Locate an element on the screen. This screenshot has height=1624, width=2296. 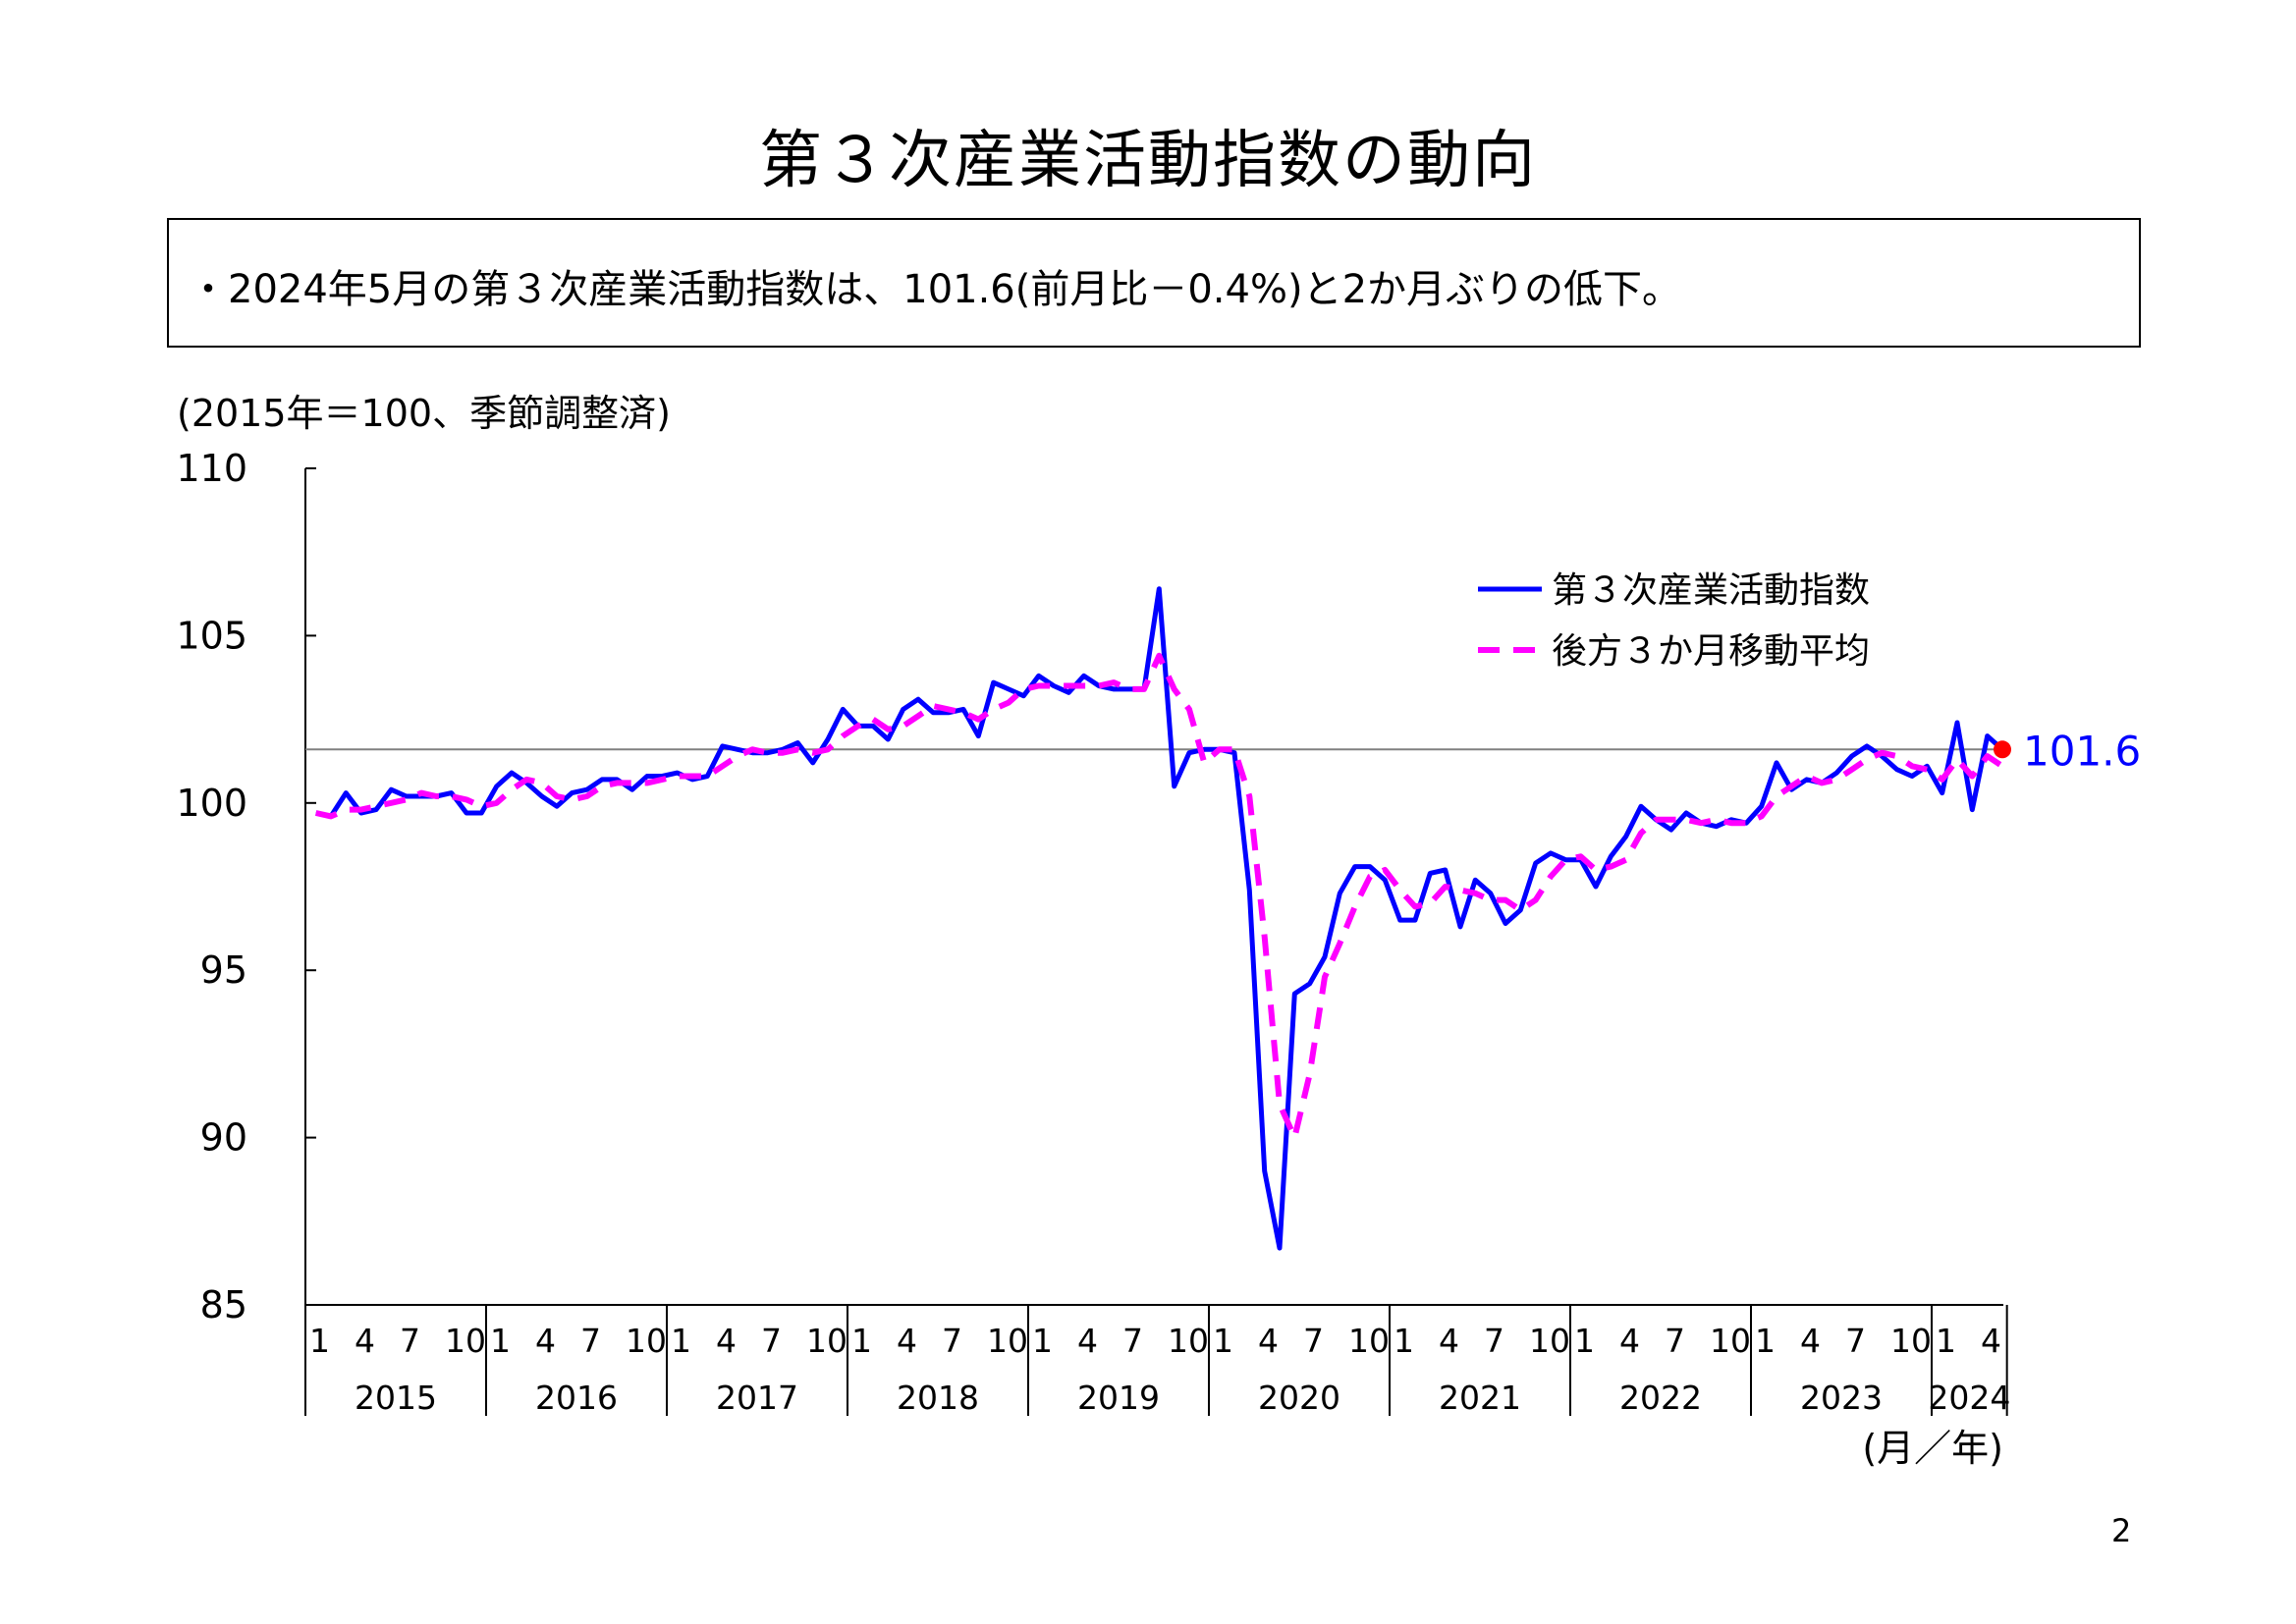
year-label: 2016 is located at coordinates (576, 1398).